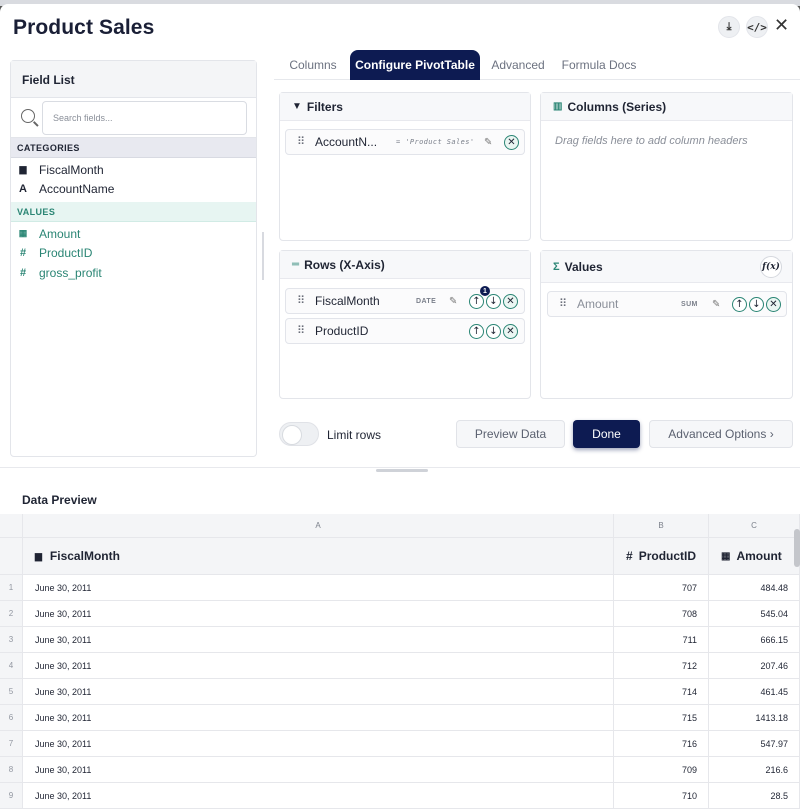 The image size is (800, 810). What do you see at coordinates (661, 588) in the screenshot?
I see `cell-productid: 707` at bounding box center [661, 588].